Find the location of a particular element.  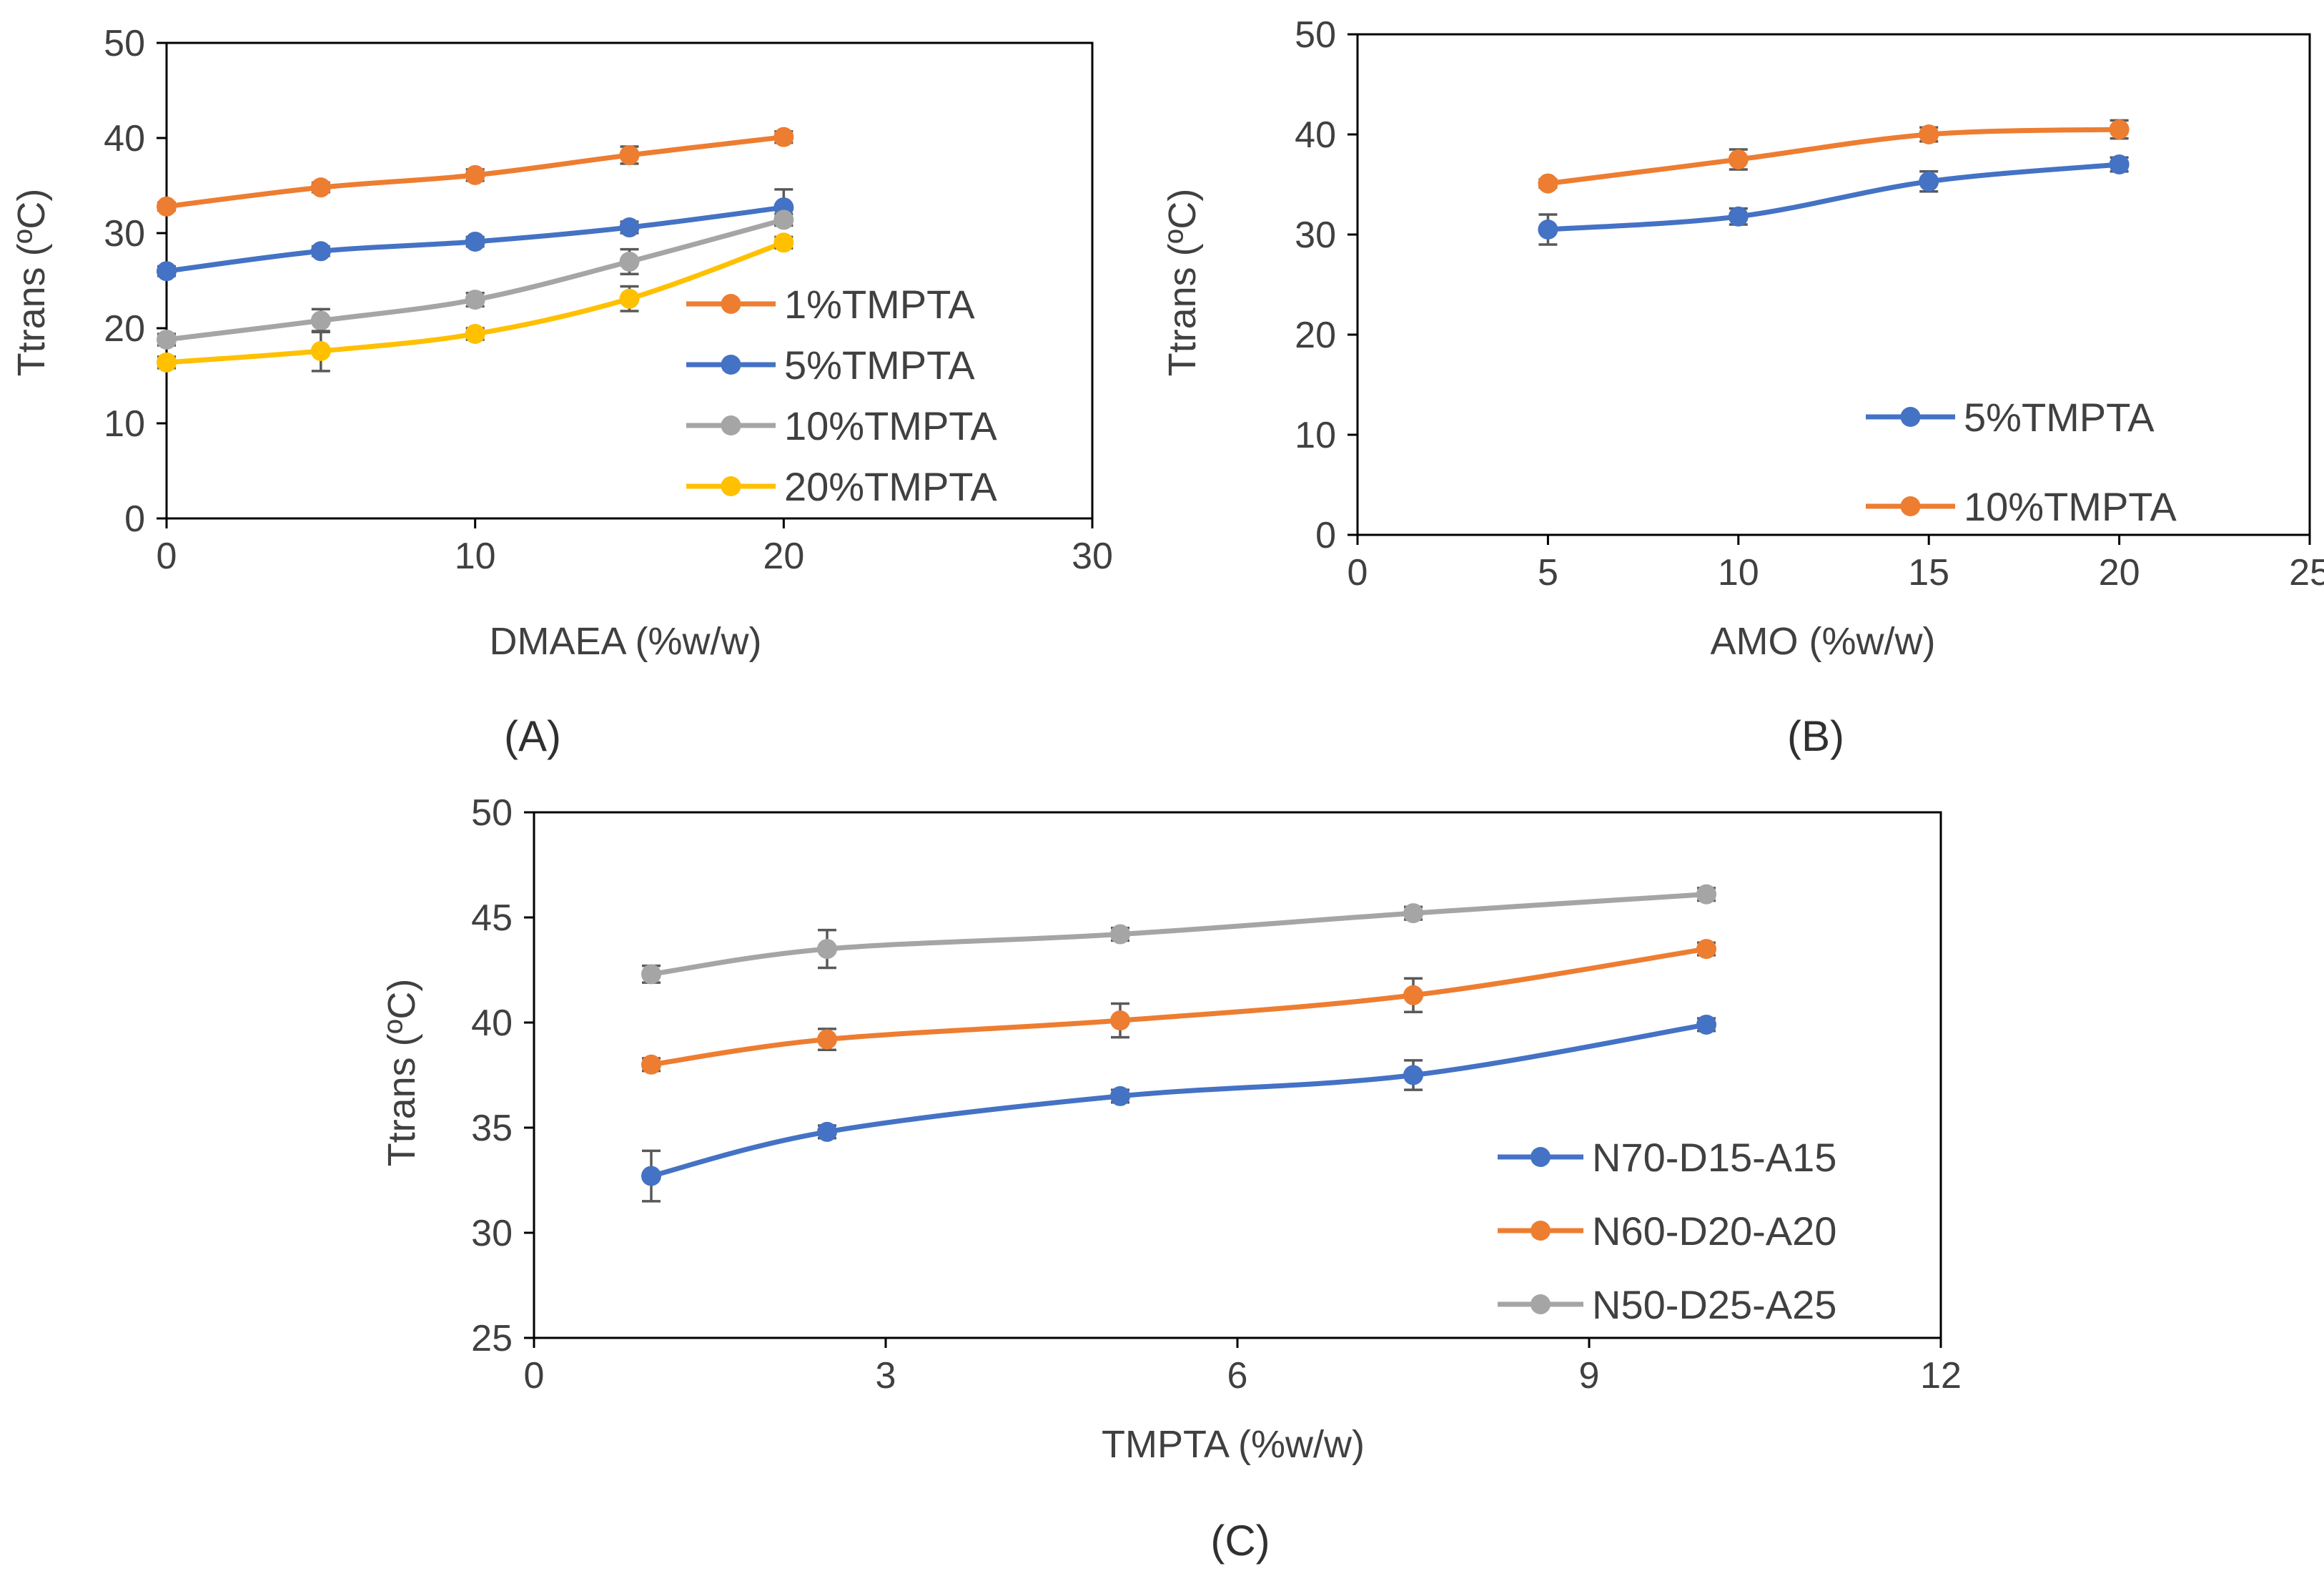

y-axis-label-c: Ttrans (ºC) is located at coordinates (401, 1073).